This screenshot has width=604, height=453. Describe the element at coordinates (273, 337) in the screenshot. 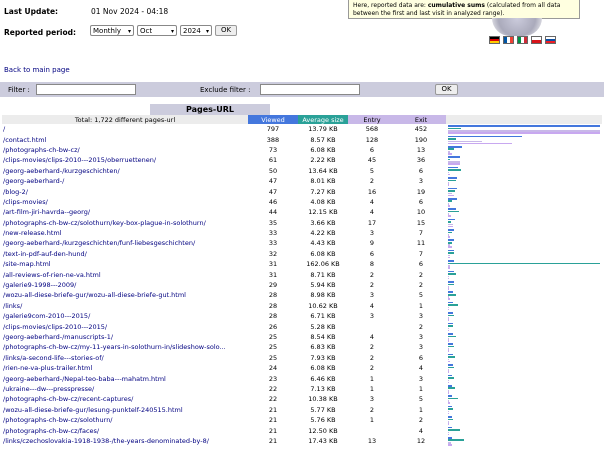

I see `viewed-cell: 25` at that location.